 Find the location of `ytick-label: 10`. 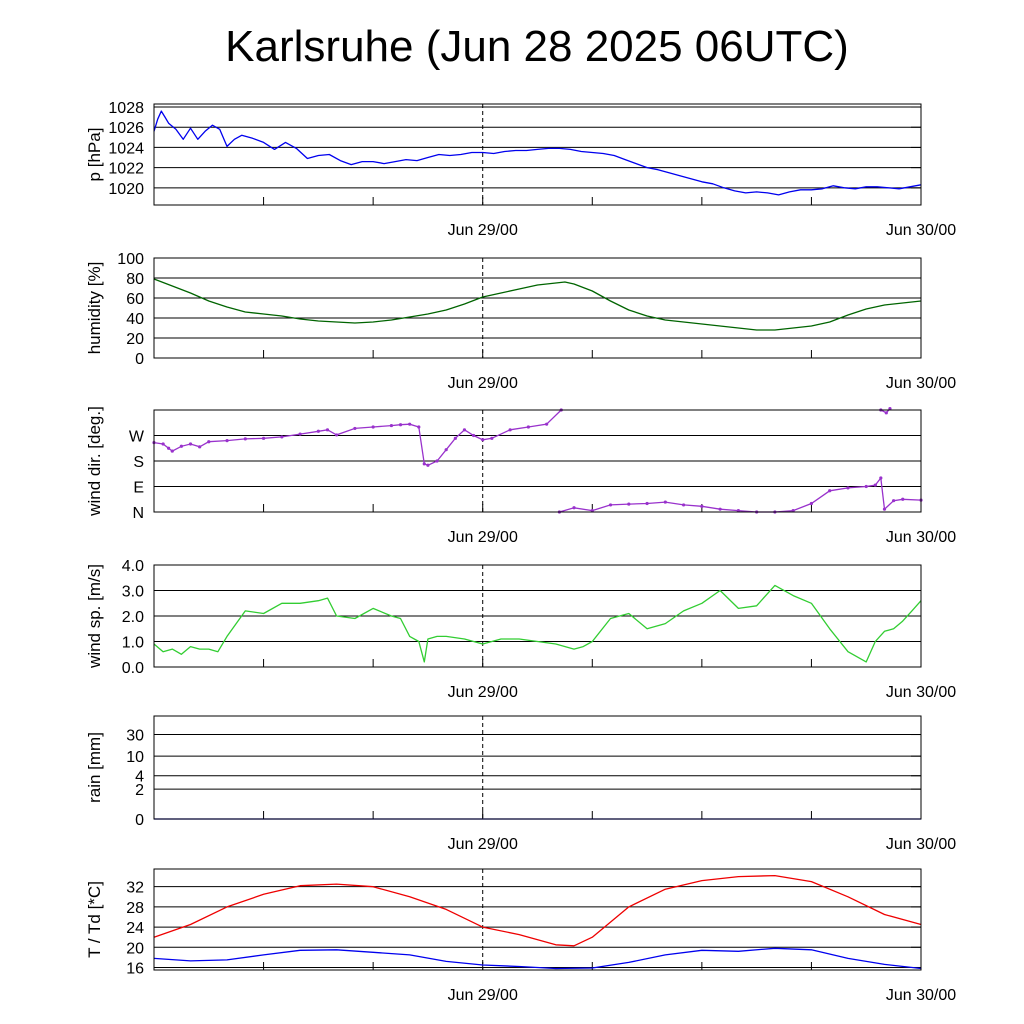

ytick-label: 10 is located at coordinates (135, 757).